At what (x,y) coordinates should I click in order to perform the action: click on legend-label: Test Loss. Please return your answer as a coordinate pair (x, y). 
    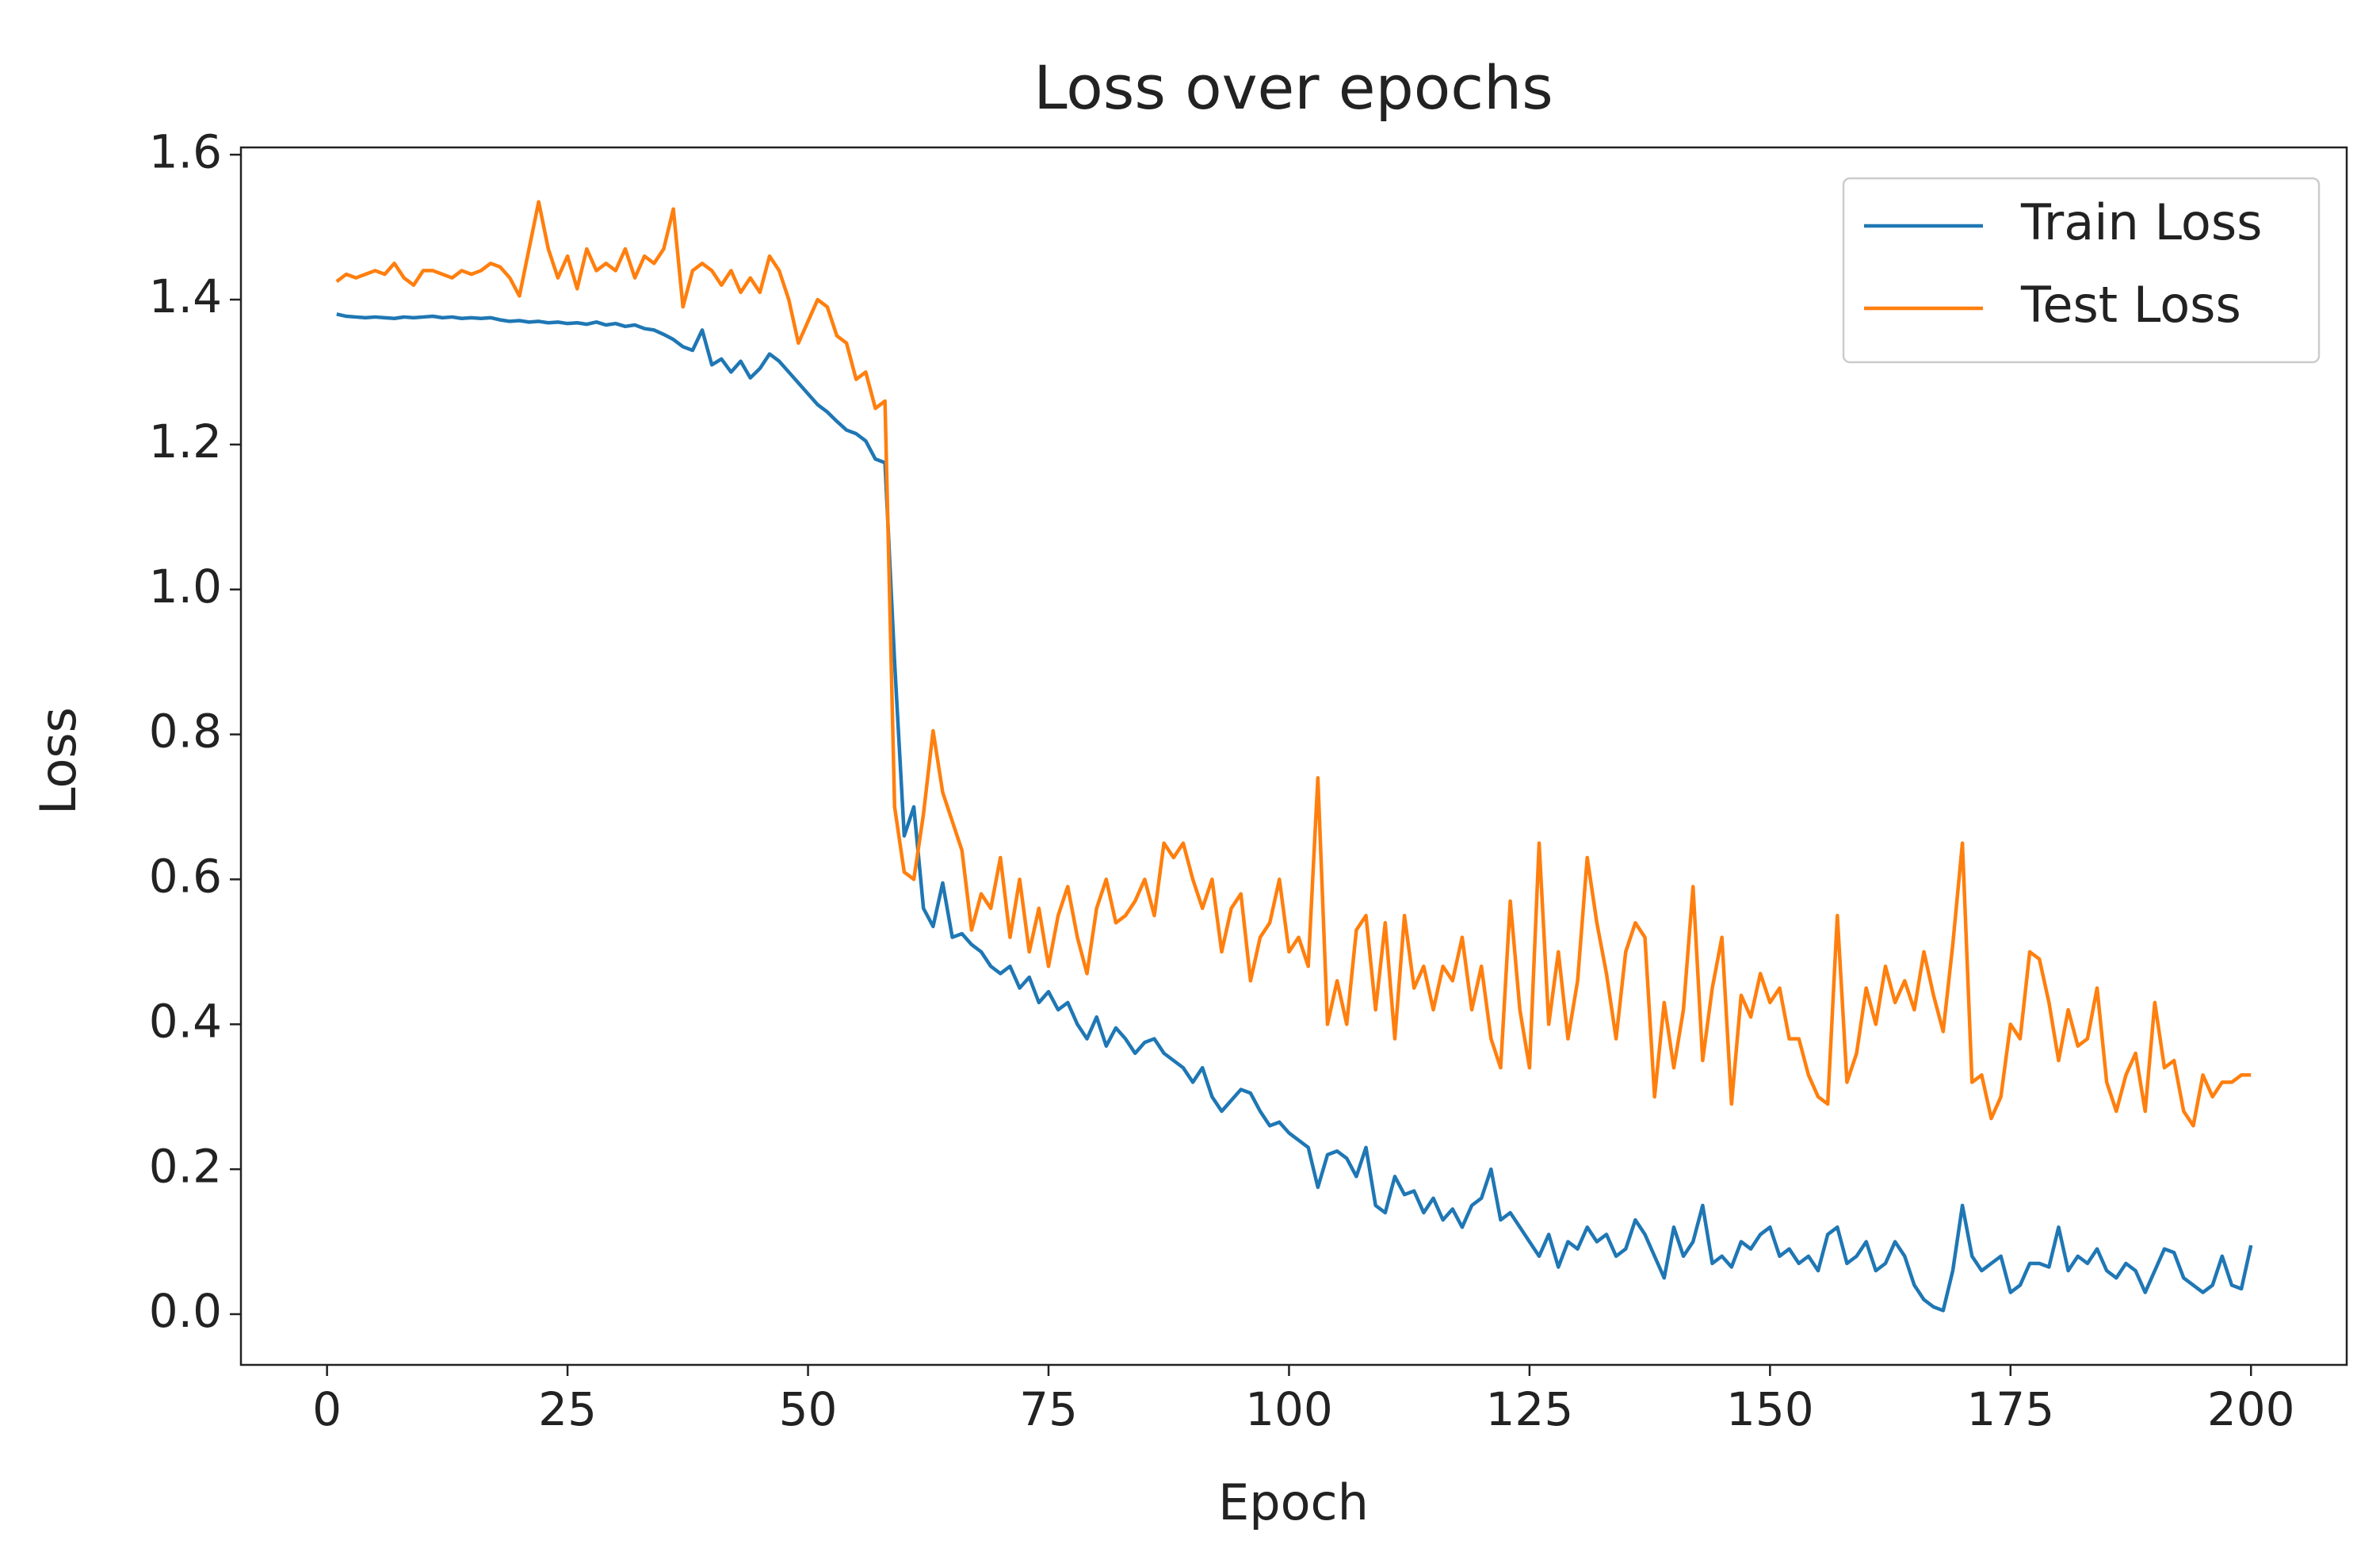
    Looking at the image, I should click on (2130, 305).